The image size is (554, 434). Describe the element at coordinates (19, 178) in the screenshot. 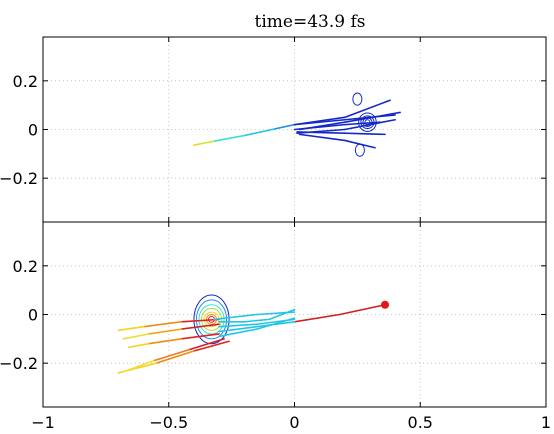

I see `top-ytick-label-0: −0.2` at that location.